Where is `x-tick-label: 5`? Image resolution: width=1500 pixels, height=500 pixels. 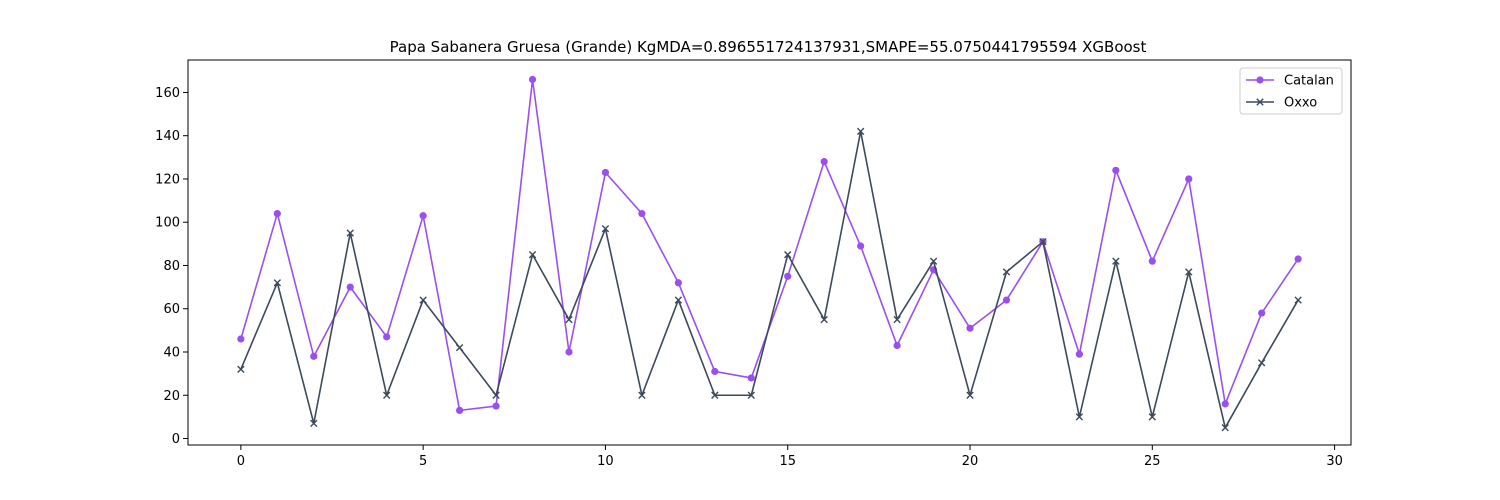
x-tick-label: 5 is located at coordinates (423, 461).